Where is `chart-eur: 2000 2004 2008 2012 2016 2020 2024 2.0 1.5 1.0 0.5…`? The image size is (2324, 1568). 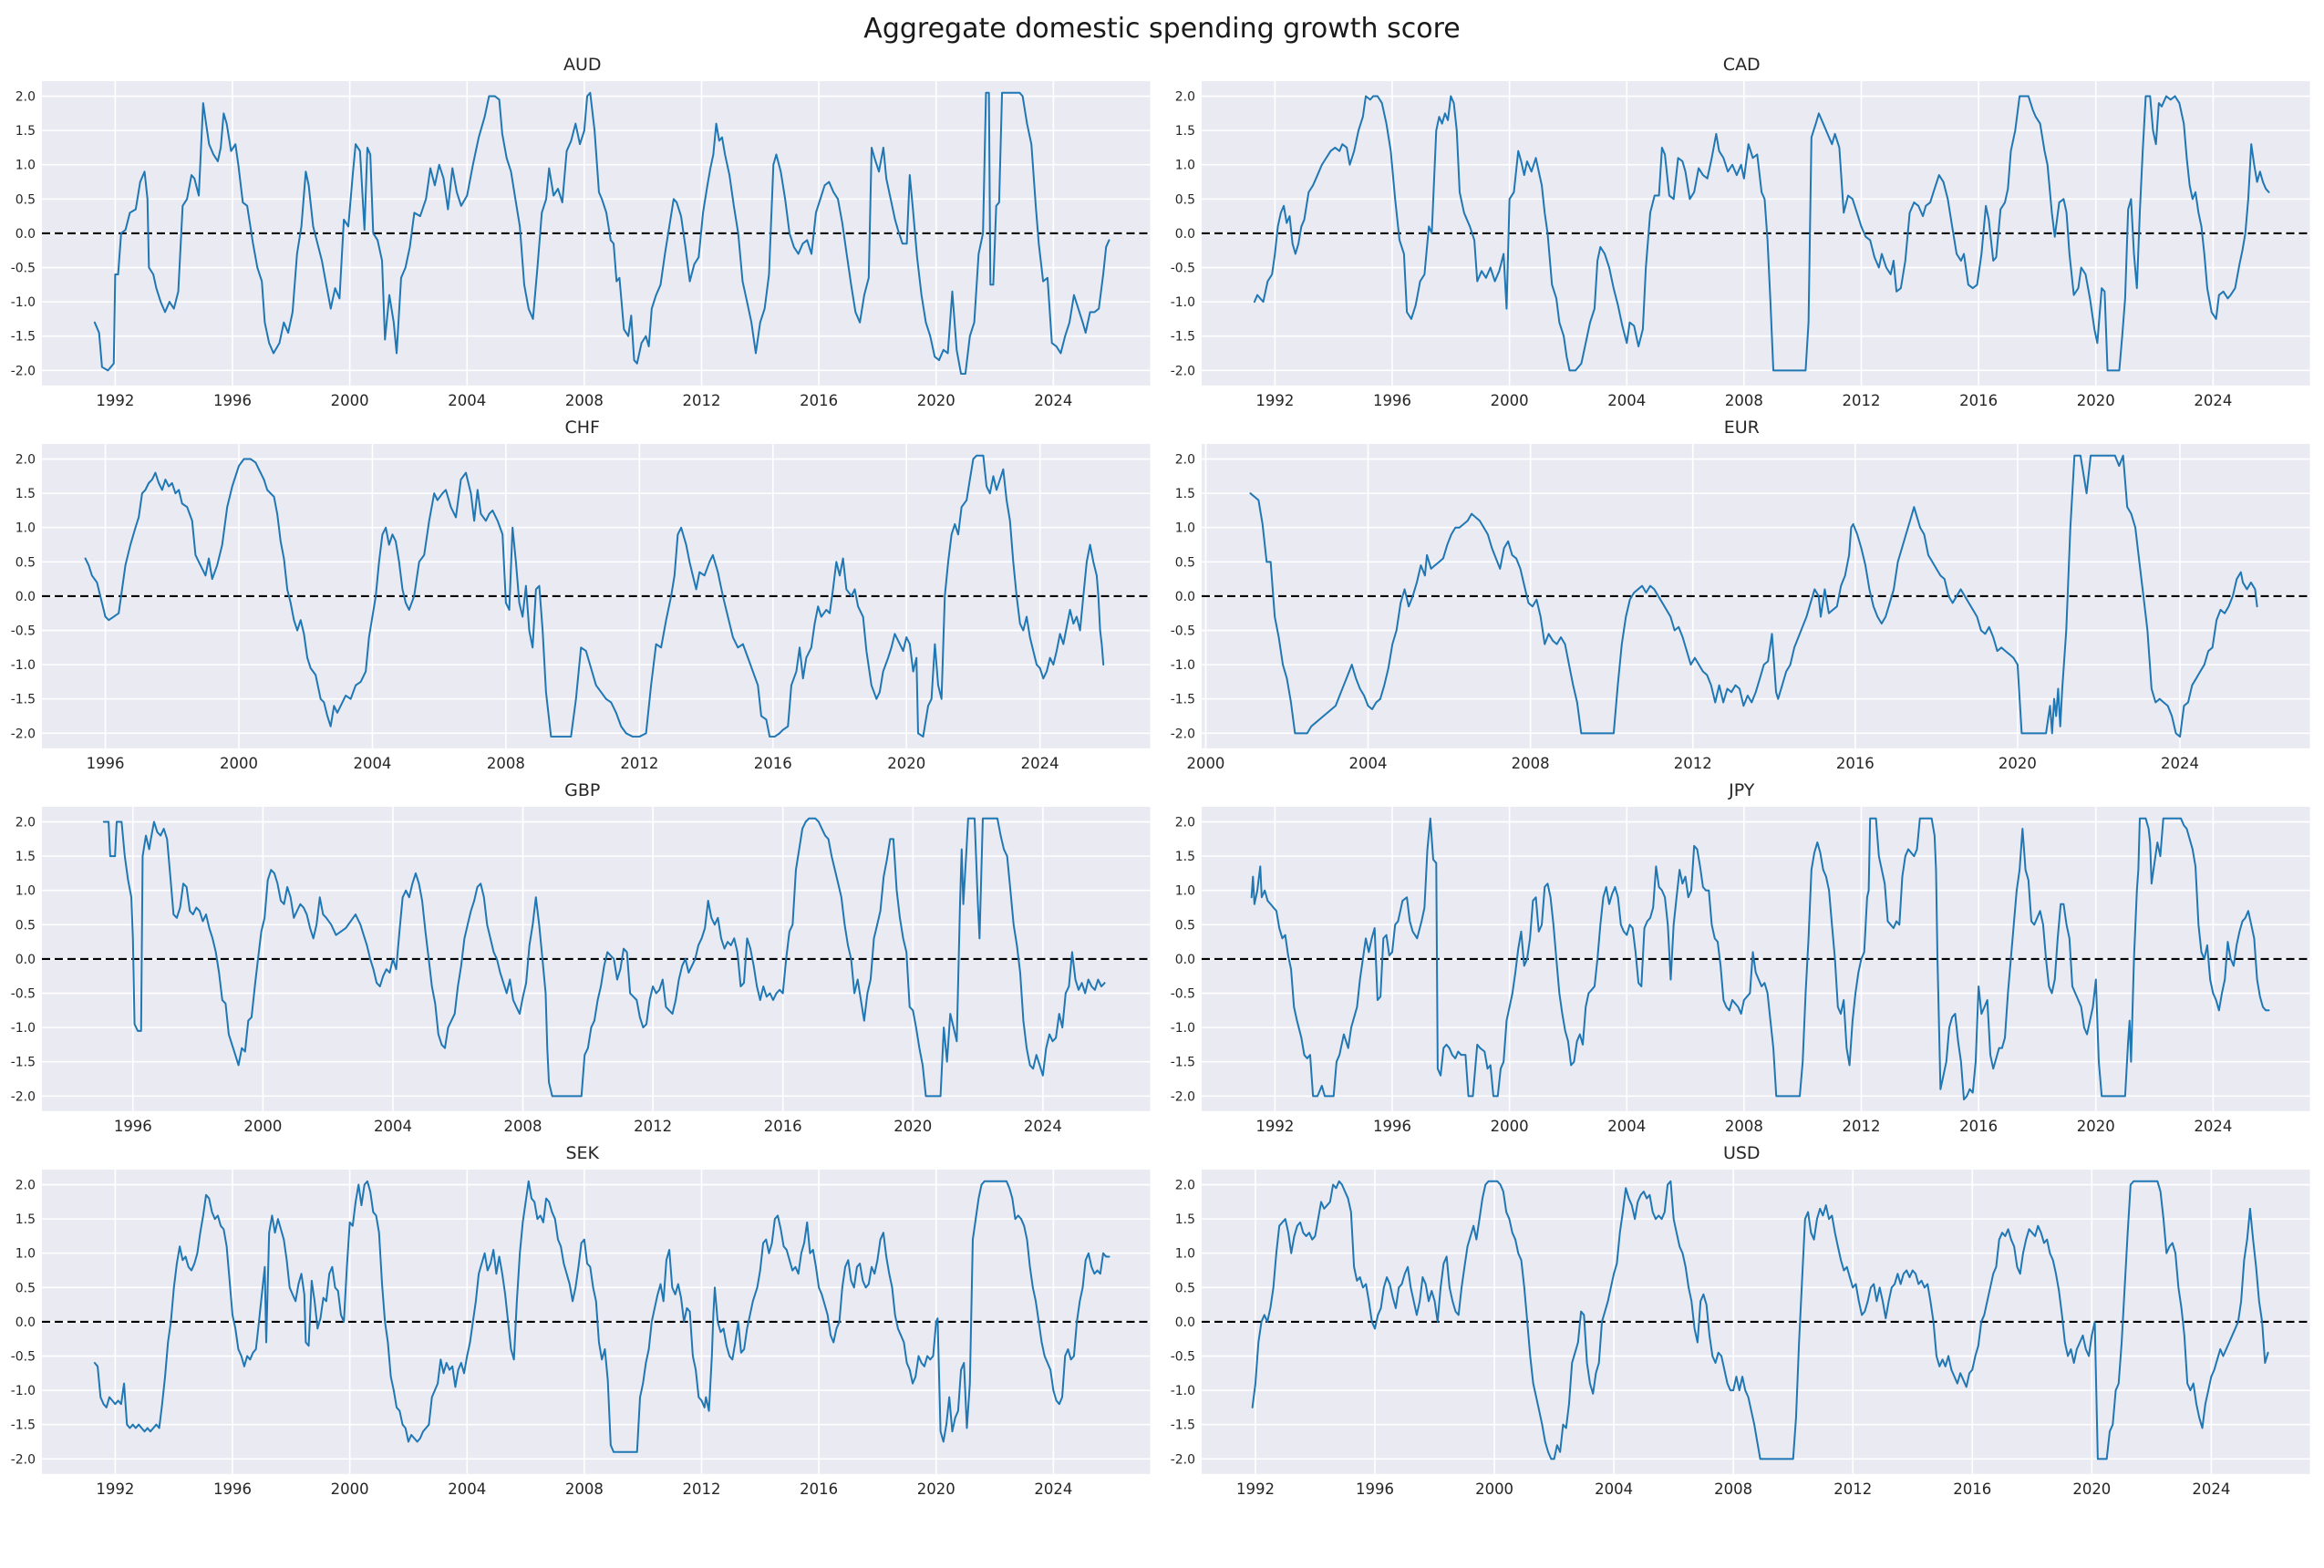 chart-eur: 2000 2004 2008 2012 2016 2020 2024 2.0 1.5 1.0 0.5… is located at coordinates (1739, 607).